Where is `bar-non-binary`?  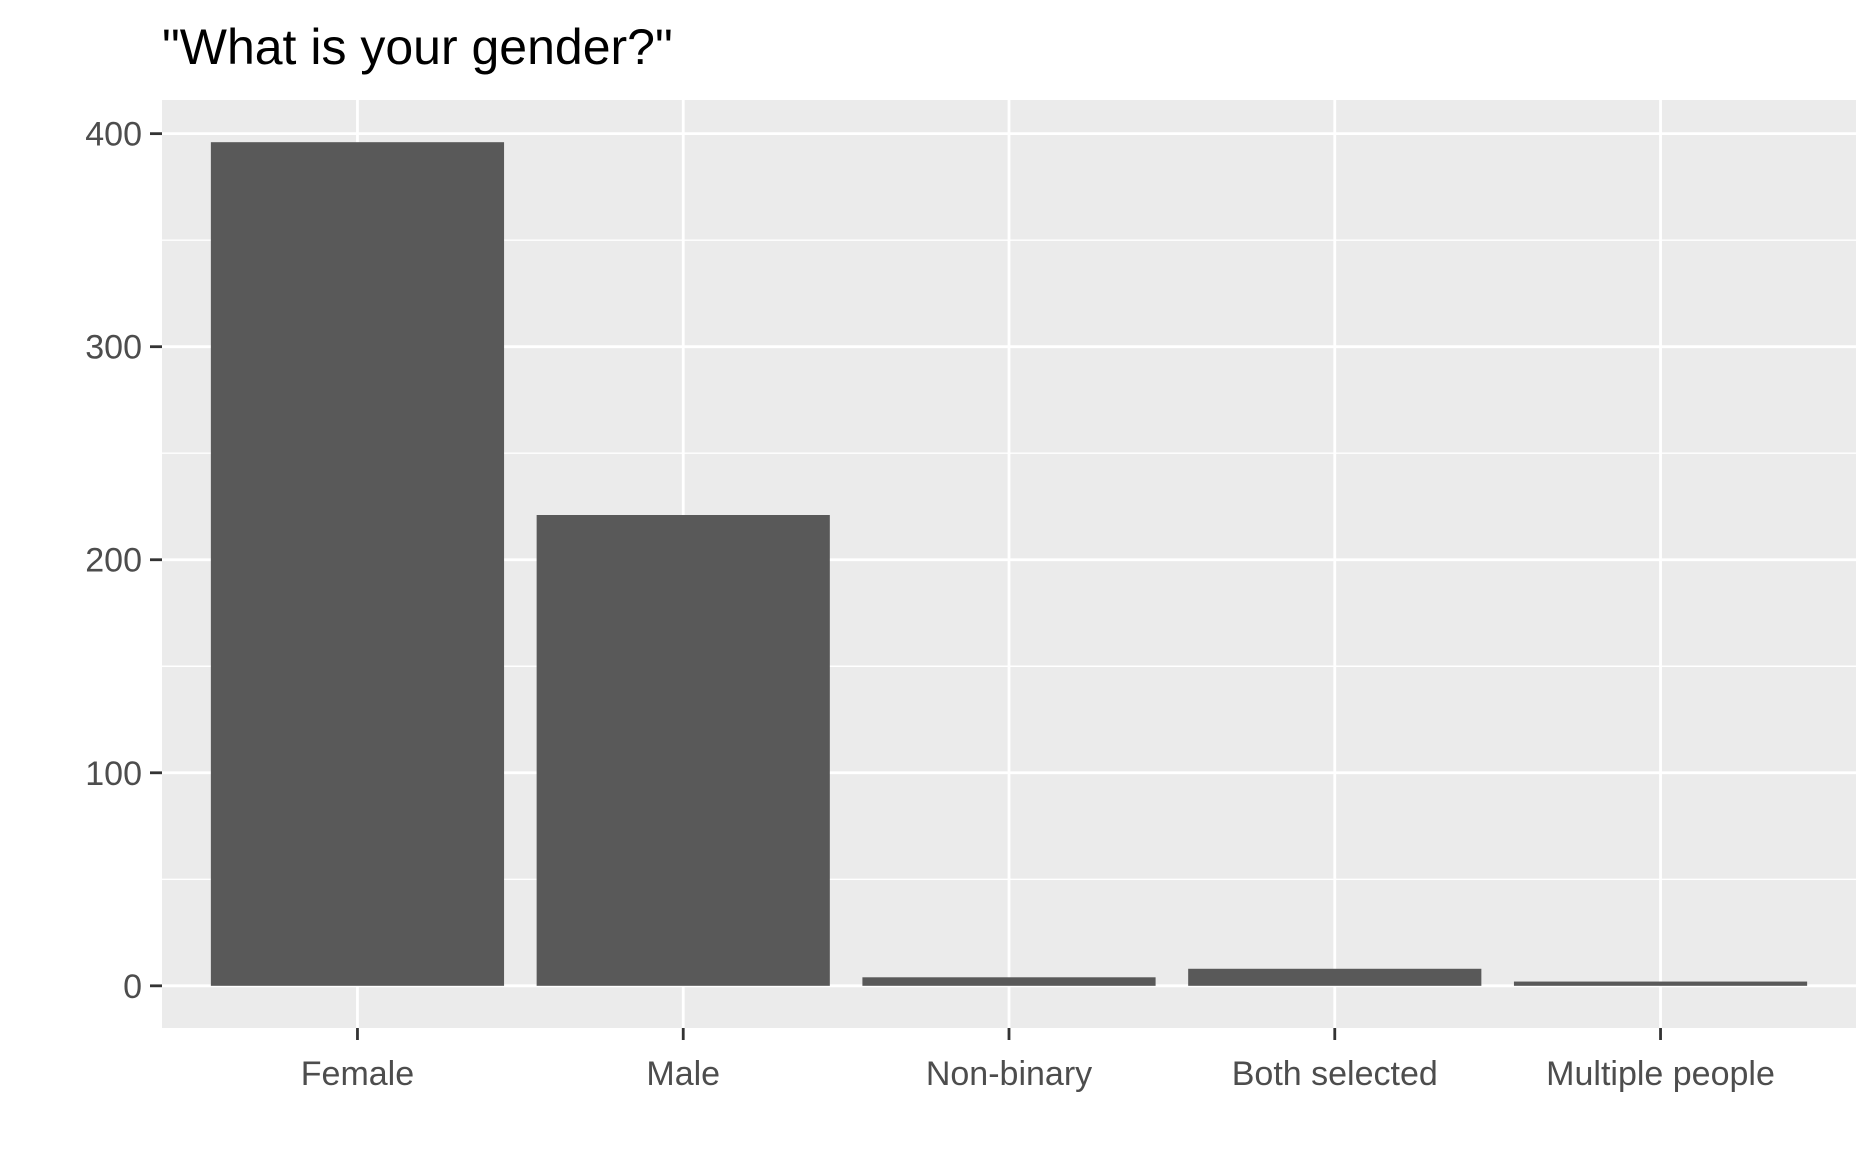
bar-non-binary is located at coordinates (1009, 981).